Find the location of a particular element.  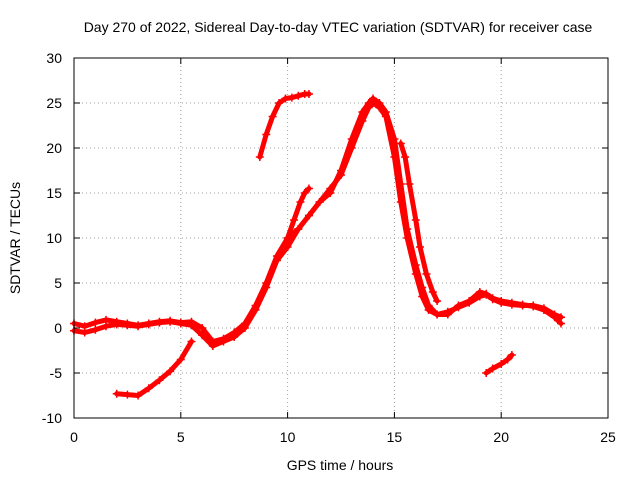

x-tick-label: 20 is located at coordinates (501, 437).